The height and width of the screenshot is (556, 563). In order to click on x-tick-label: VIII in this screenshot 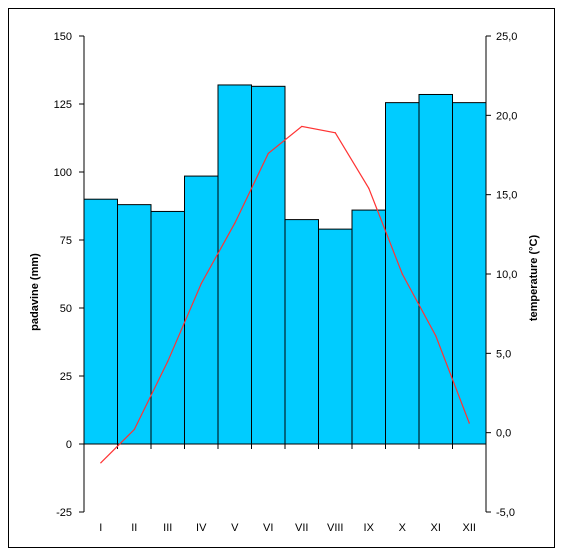, I will do `click(335, 528)`.